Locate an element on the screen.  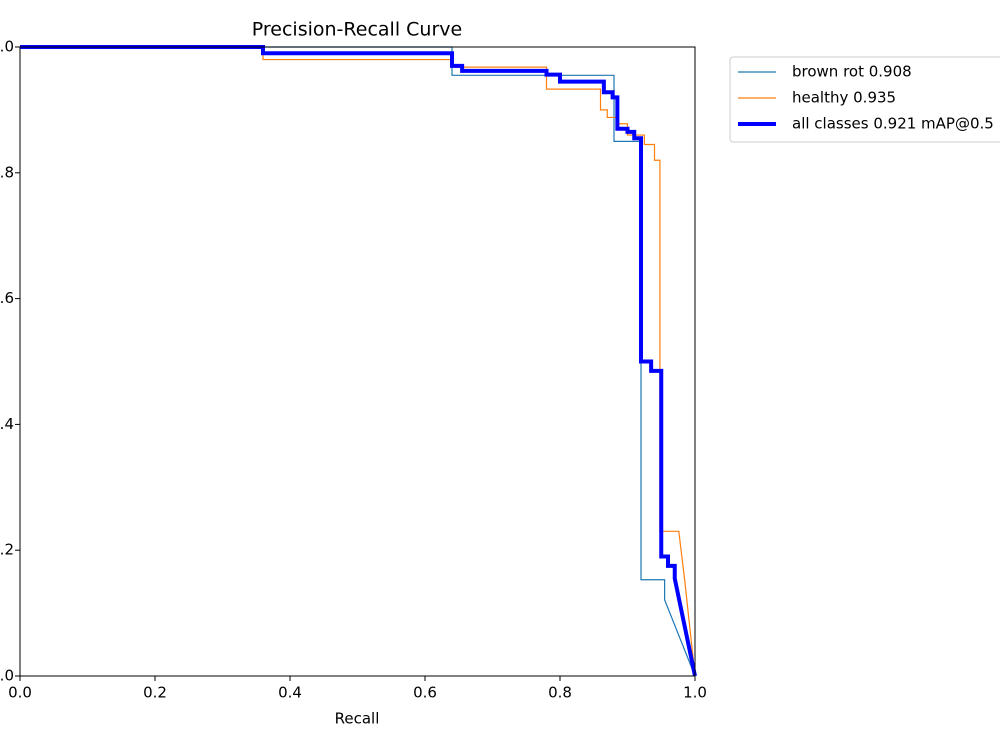
y-tick-label: 0.2 is located at coordinates (7, 550).